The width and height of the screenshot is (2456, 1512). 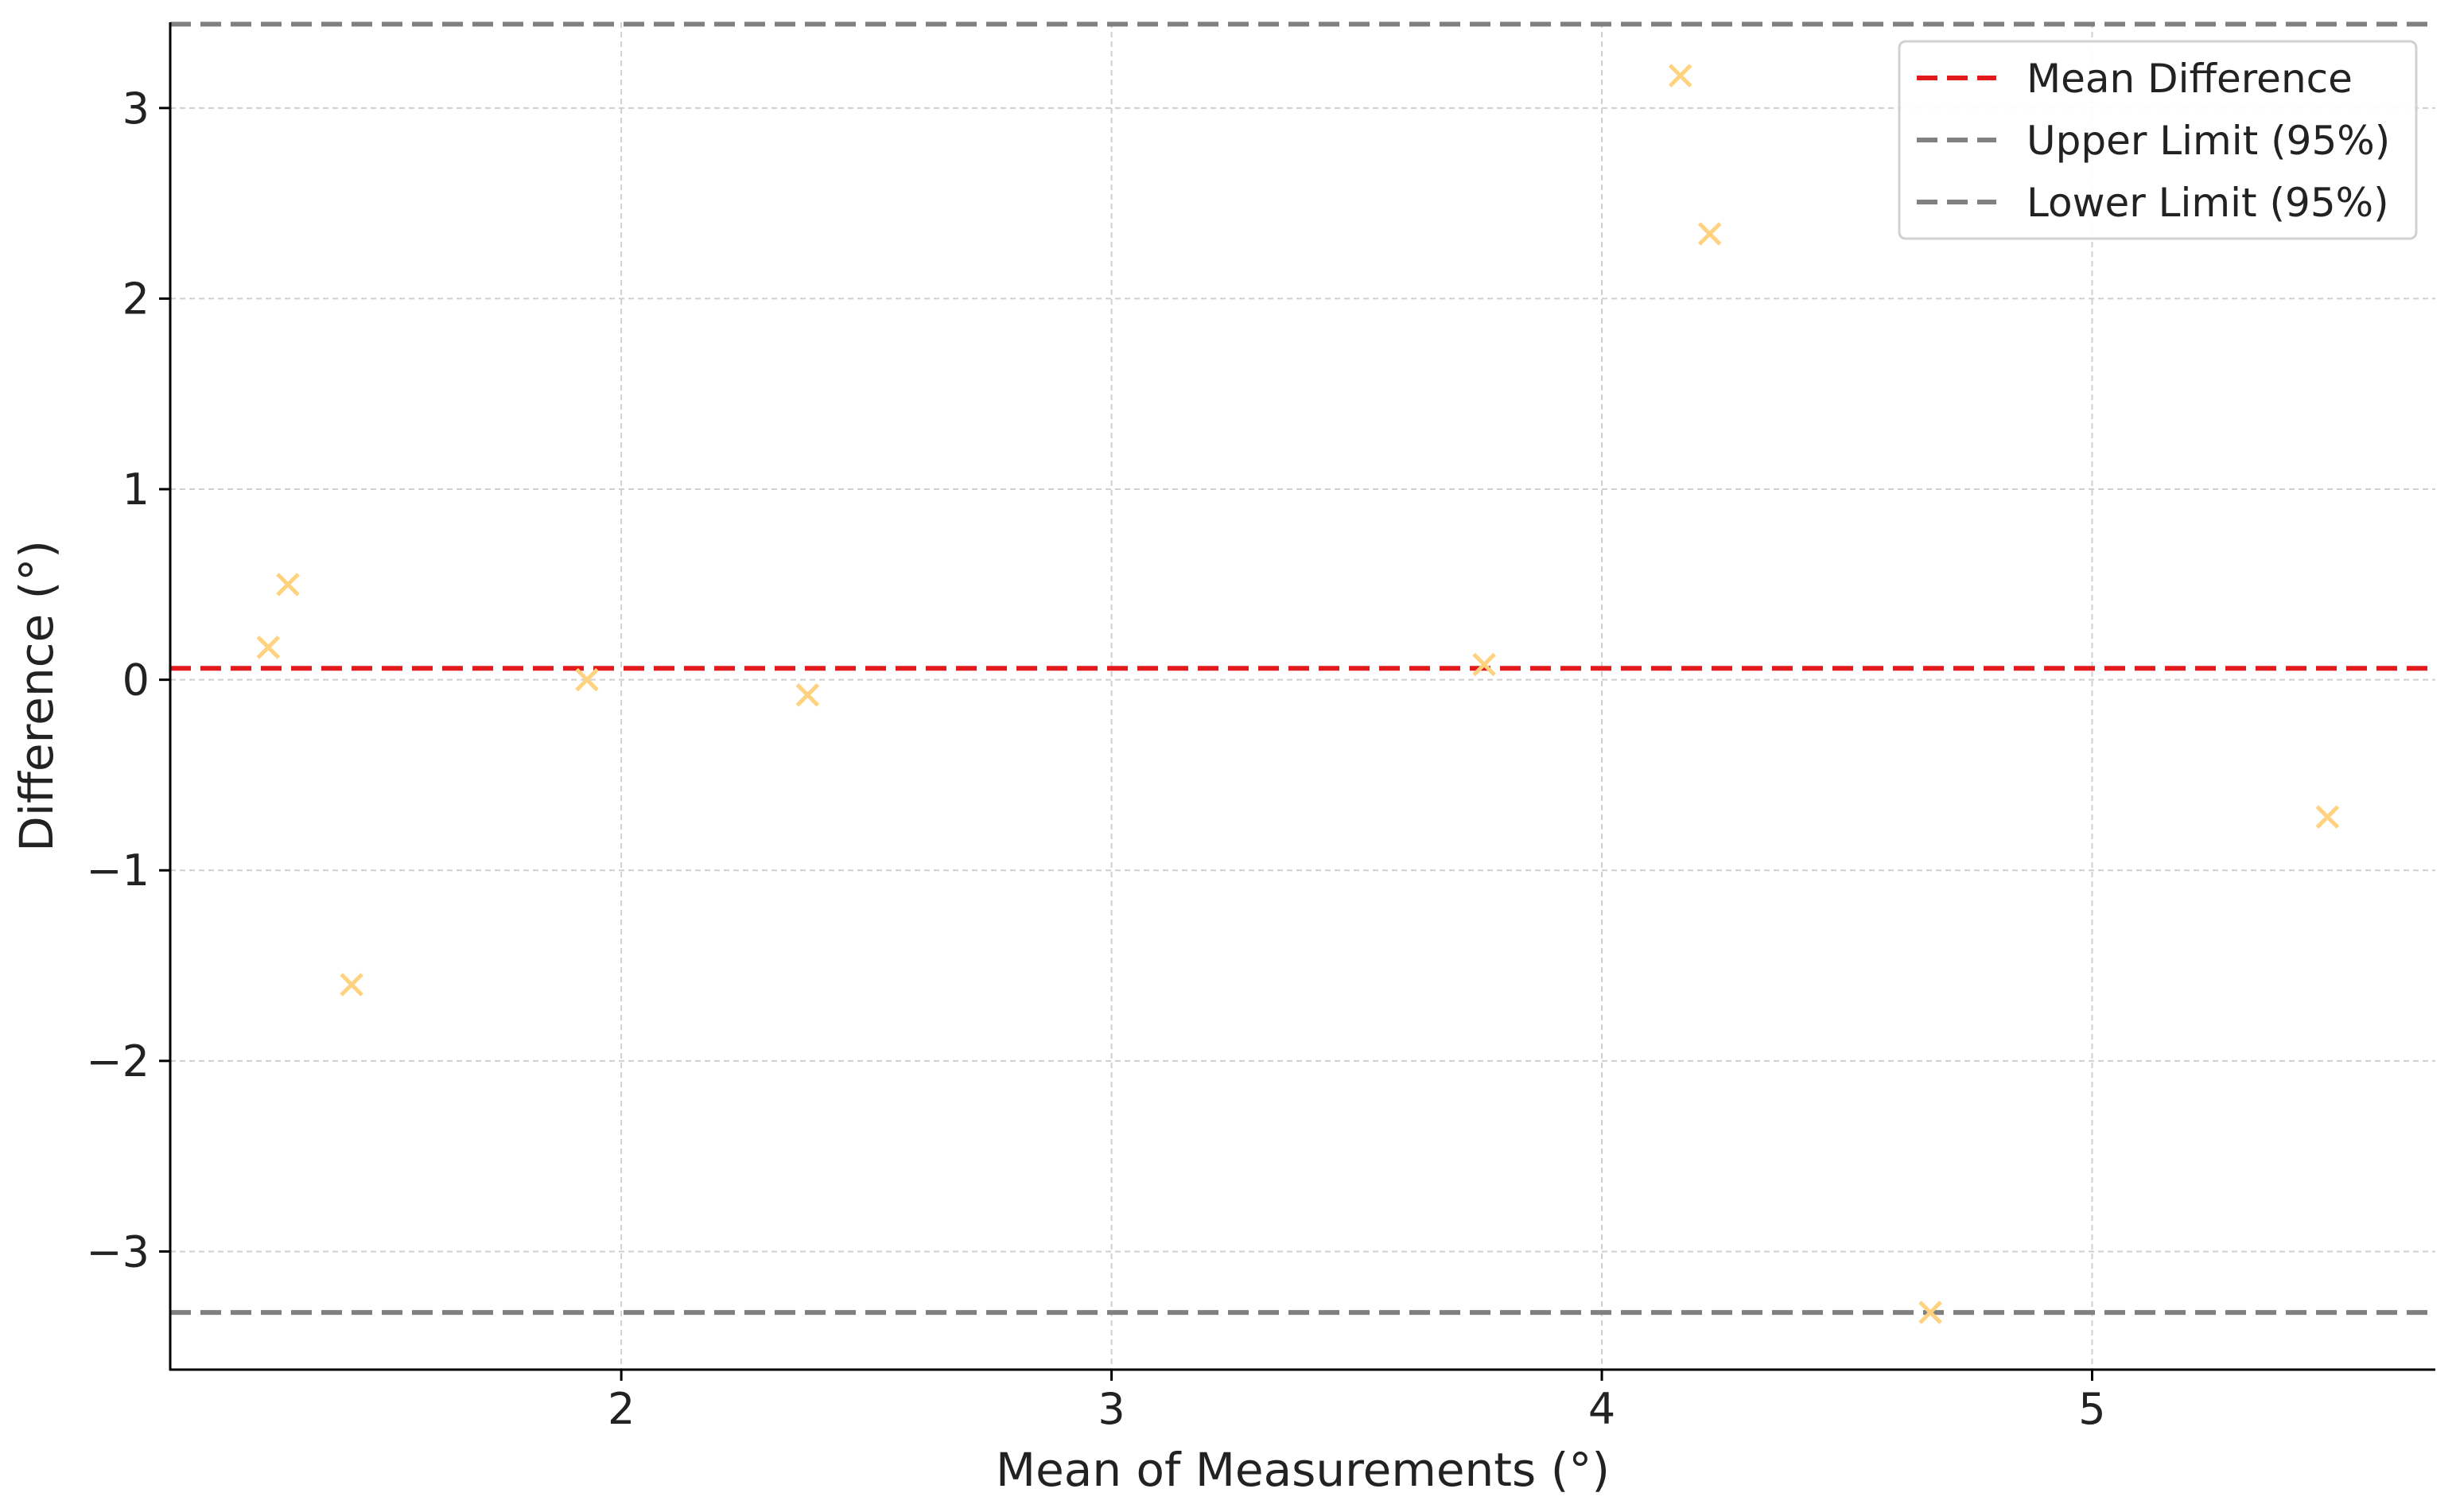 What do you see at coordinates (136, 489) in the screenshot?
I see `y-tick-label-4: 1` at bounding box center [136, 489].